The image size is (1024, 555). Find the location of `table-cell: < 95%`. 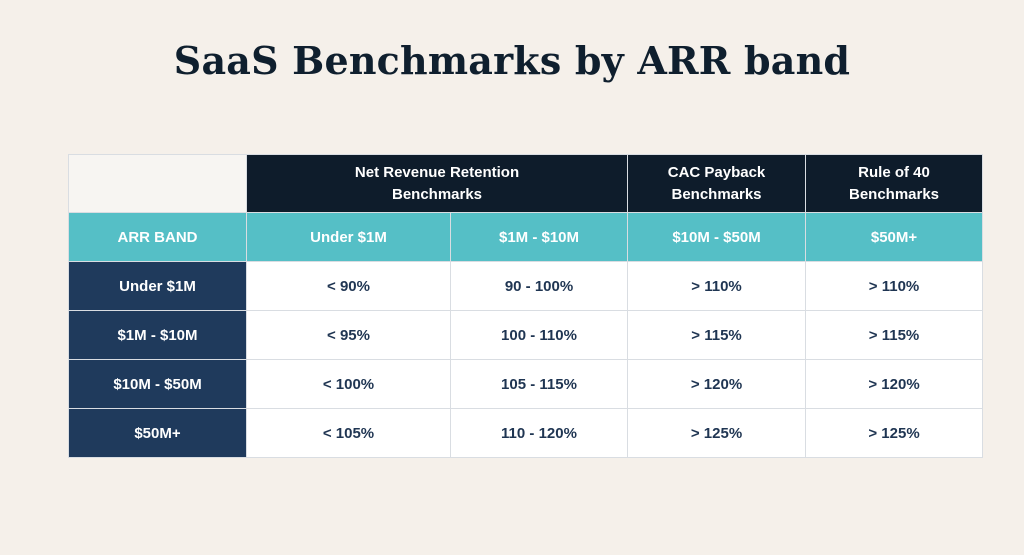

table-cell: < 95% is located at coordinates (348, 335).